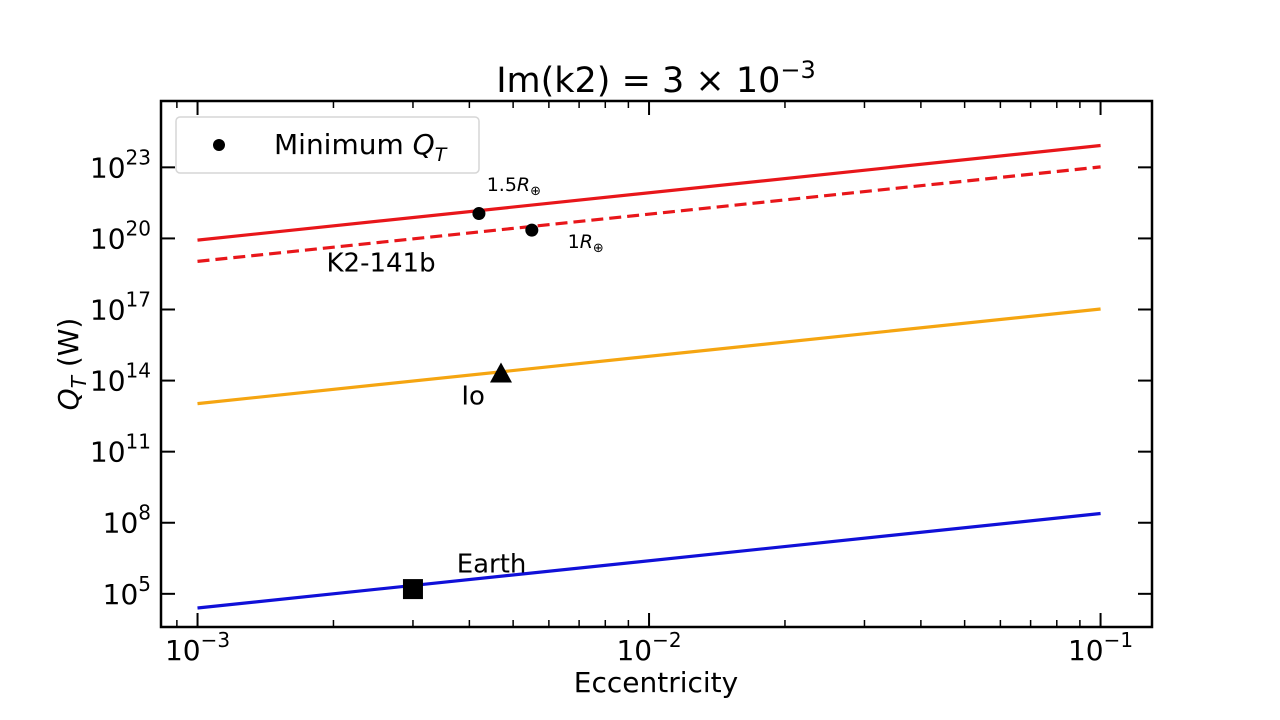 This screenshot has height=720, width=1280. Describe the element at coordinates (127, 591) in the screenshot. I see `y-tick-label: 10⁵` at that location.